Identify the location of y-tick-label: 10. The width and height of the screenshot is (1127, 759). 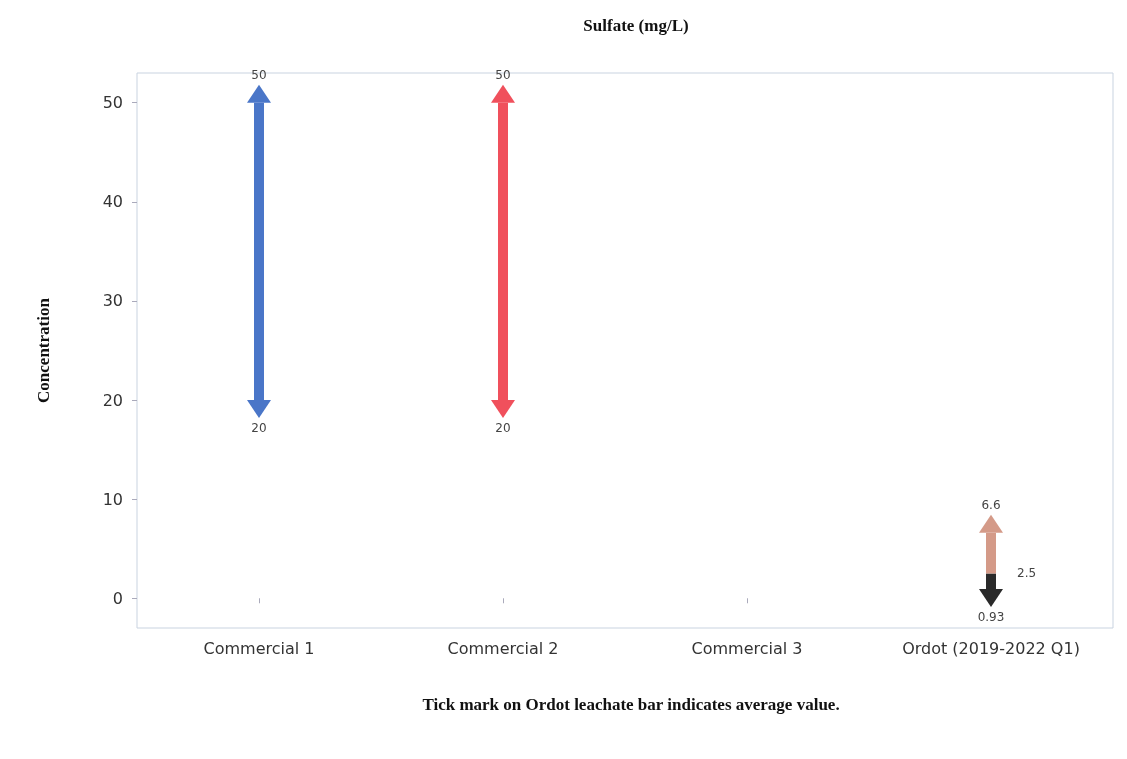
(112, 499).